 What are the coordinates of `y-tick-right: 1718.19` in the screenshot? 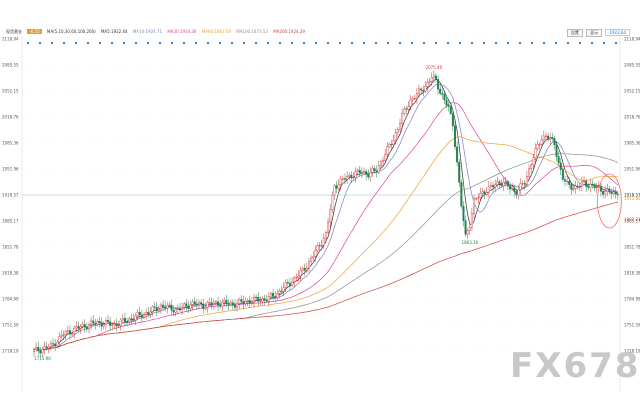 It's located at (632, 351).